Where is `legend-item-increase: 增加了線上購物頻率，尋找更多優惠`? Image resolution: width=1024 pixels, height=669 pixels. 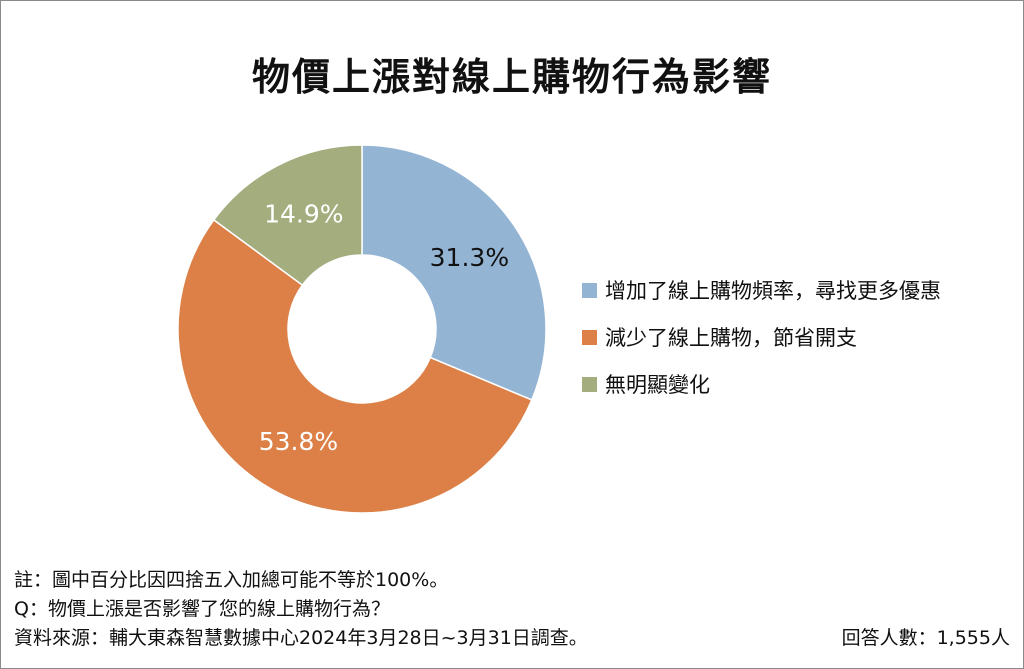 legend-item-increase: 增加了線上購物頻率，尋找更多優惠 is located at coordinates (761, 290).